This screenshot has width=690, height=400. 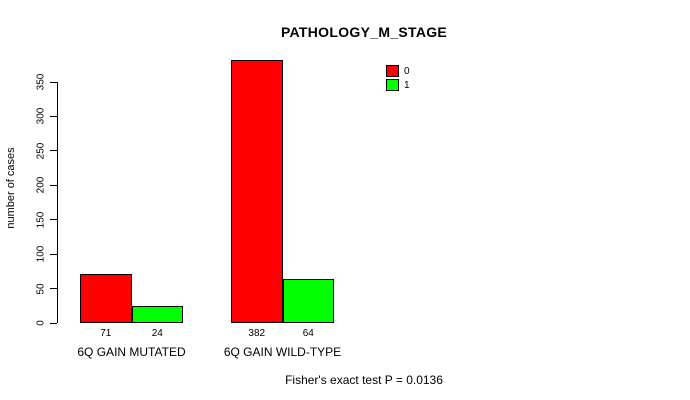 I want to click on y-axis-tick-label: 100, so click(x=41, y=254).